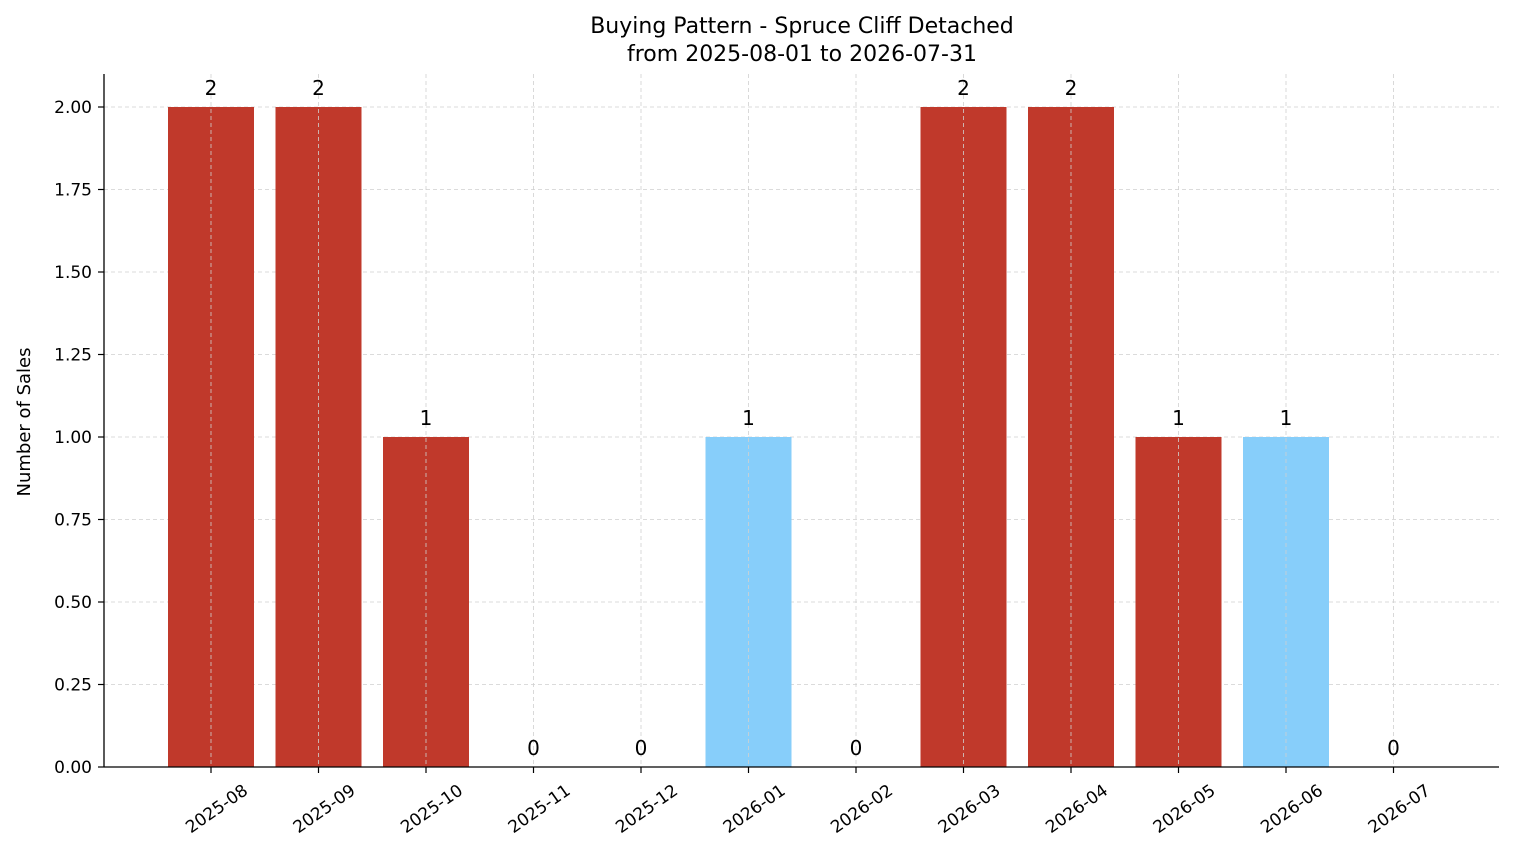  What do you see at coordinates (1400, 809) in the screenshot?
I see `x-tick-label: 2026-07` at bounding box center [1400, 809].